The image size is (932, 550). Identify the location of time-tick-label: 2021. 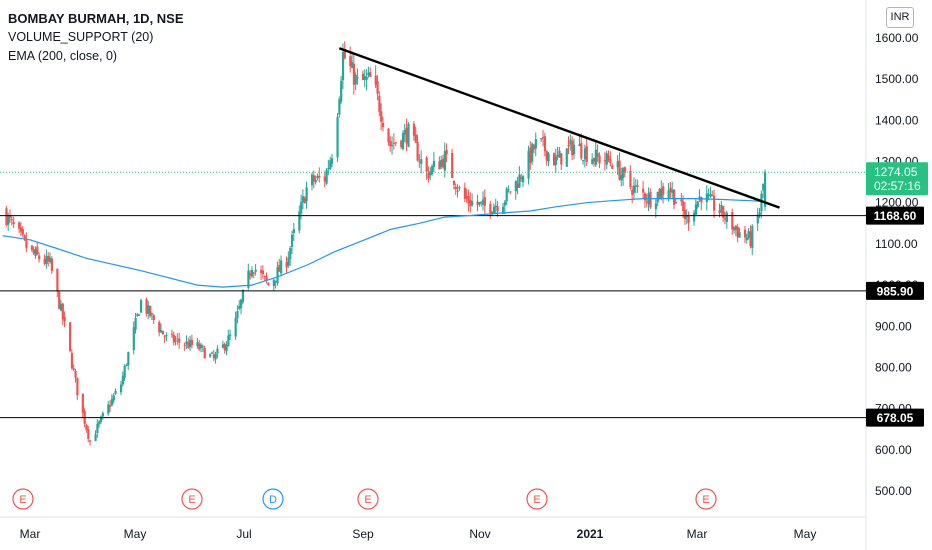
(590, 534).